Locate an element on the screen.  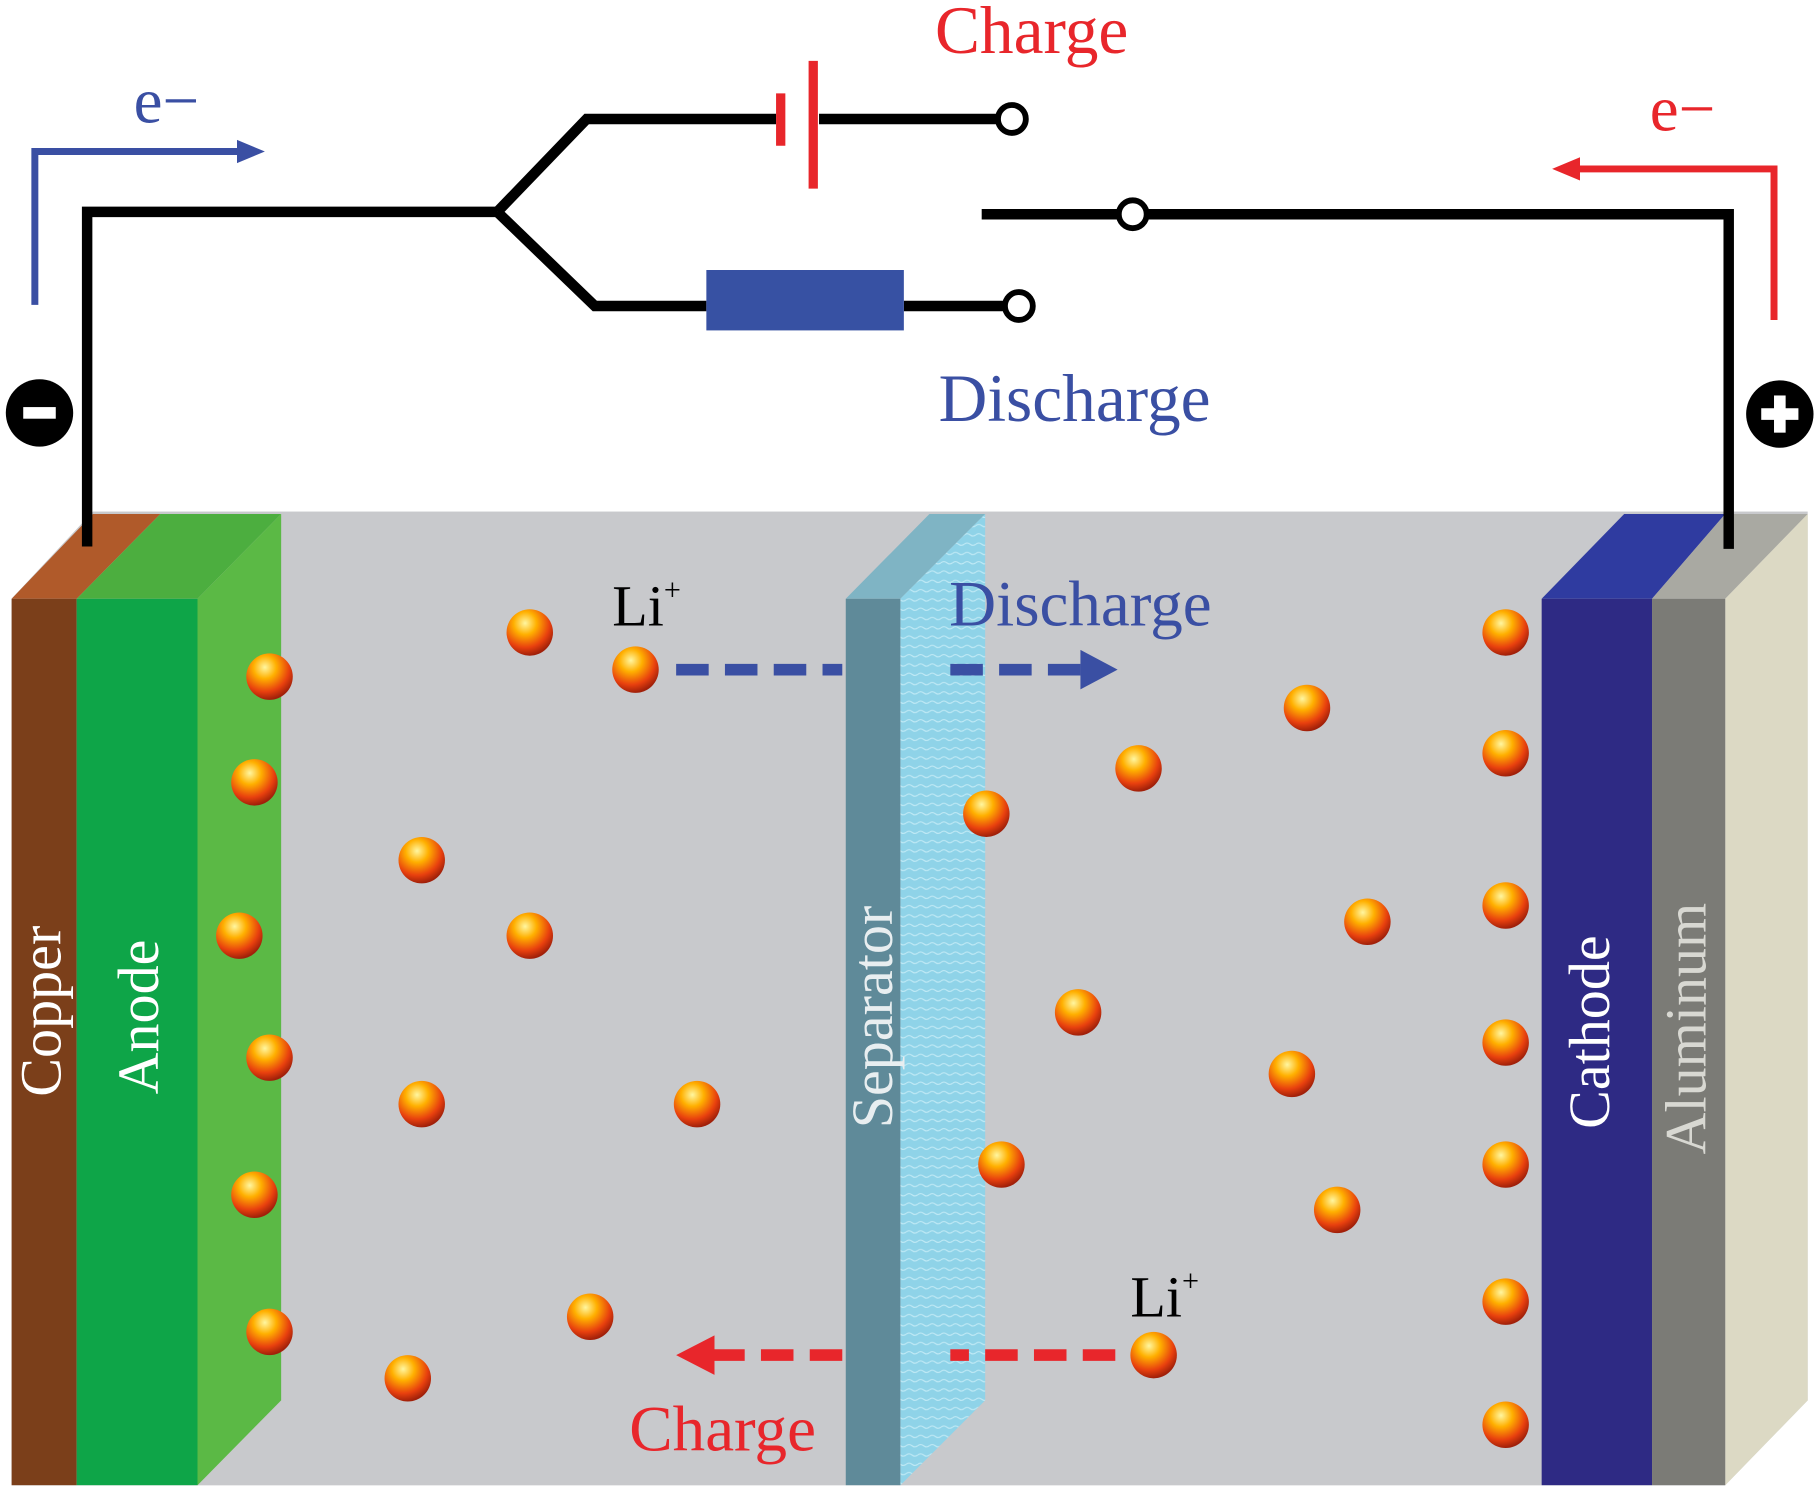
battery-symbol is located at coordinates (797, 124).